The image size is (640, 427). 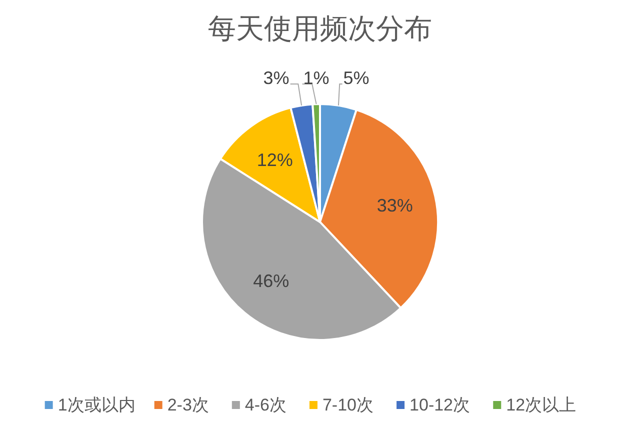 I want to click on legend-label: 7-10次, so click(x=348, y=405).